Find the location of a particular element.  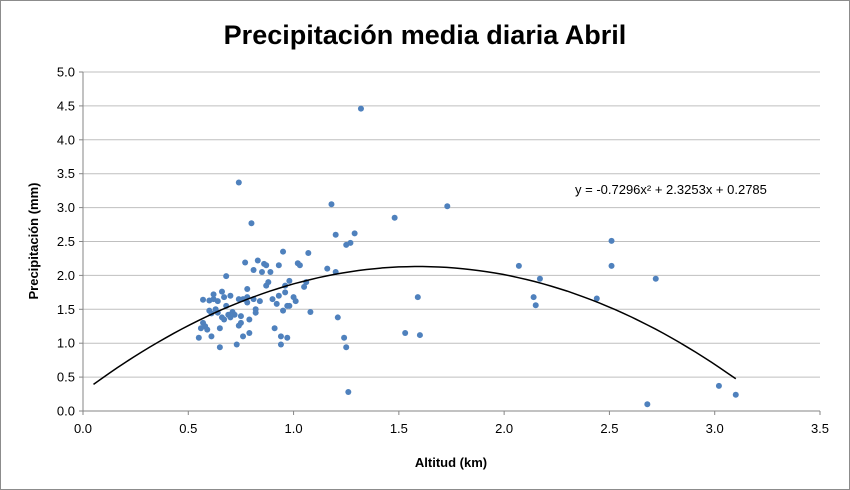

x-tick-label: 1.5 is located at coordinates (399, 428).